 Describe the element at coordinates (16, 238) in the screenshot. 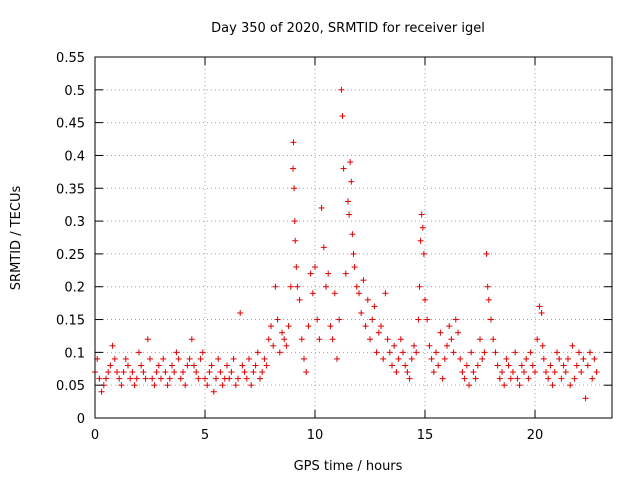

I see `y-axis-label: SRMTID / TECUs` at that location.